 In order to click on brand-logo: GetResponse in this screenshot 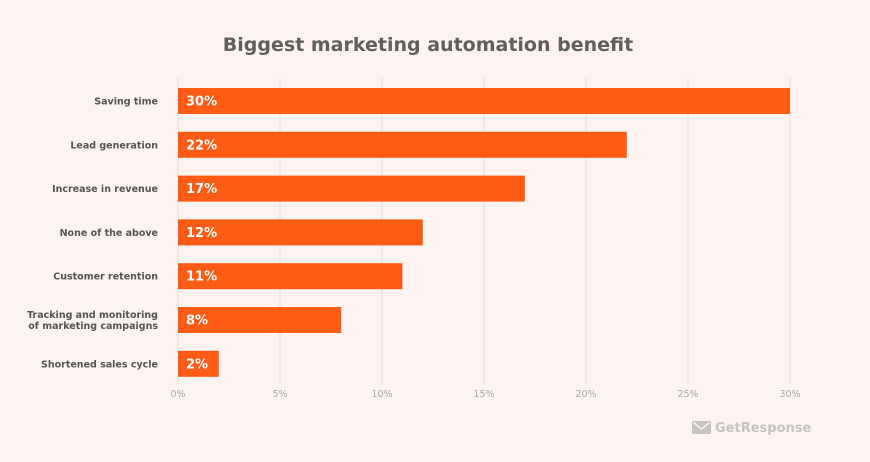, I will do `click(751, 428)`.